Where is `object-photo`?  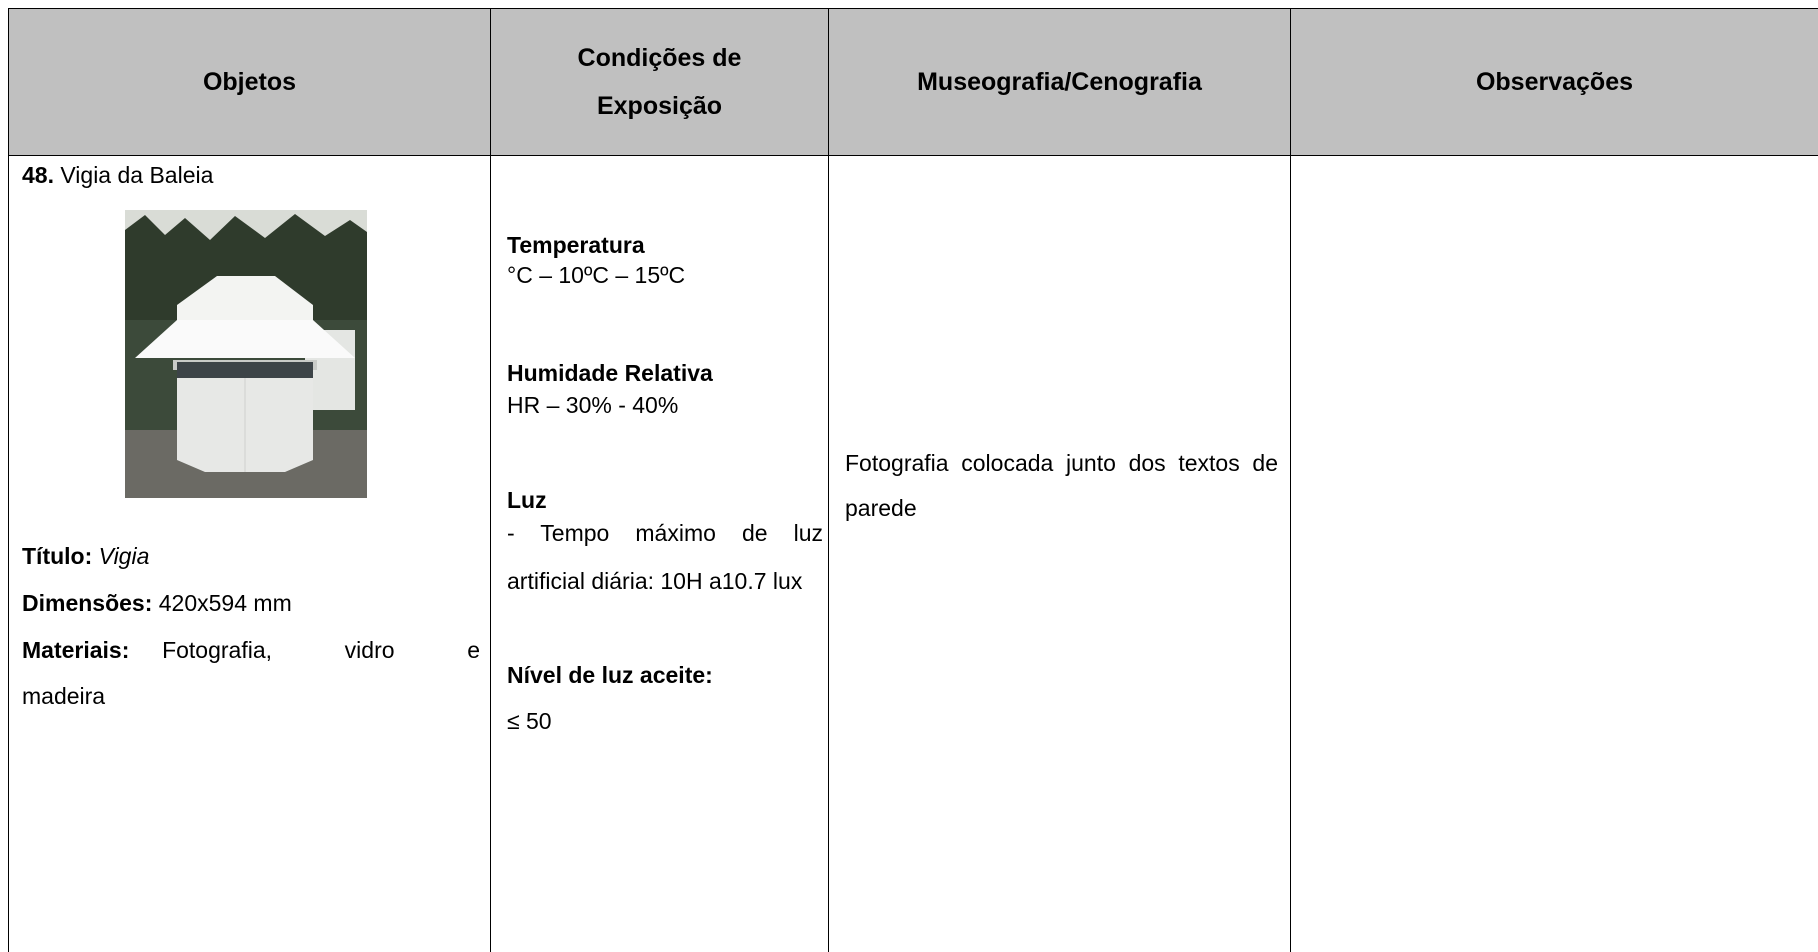
object-photo is located at coordinates (246, 354).